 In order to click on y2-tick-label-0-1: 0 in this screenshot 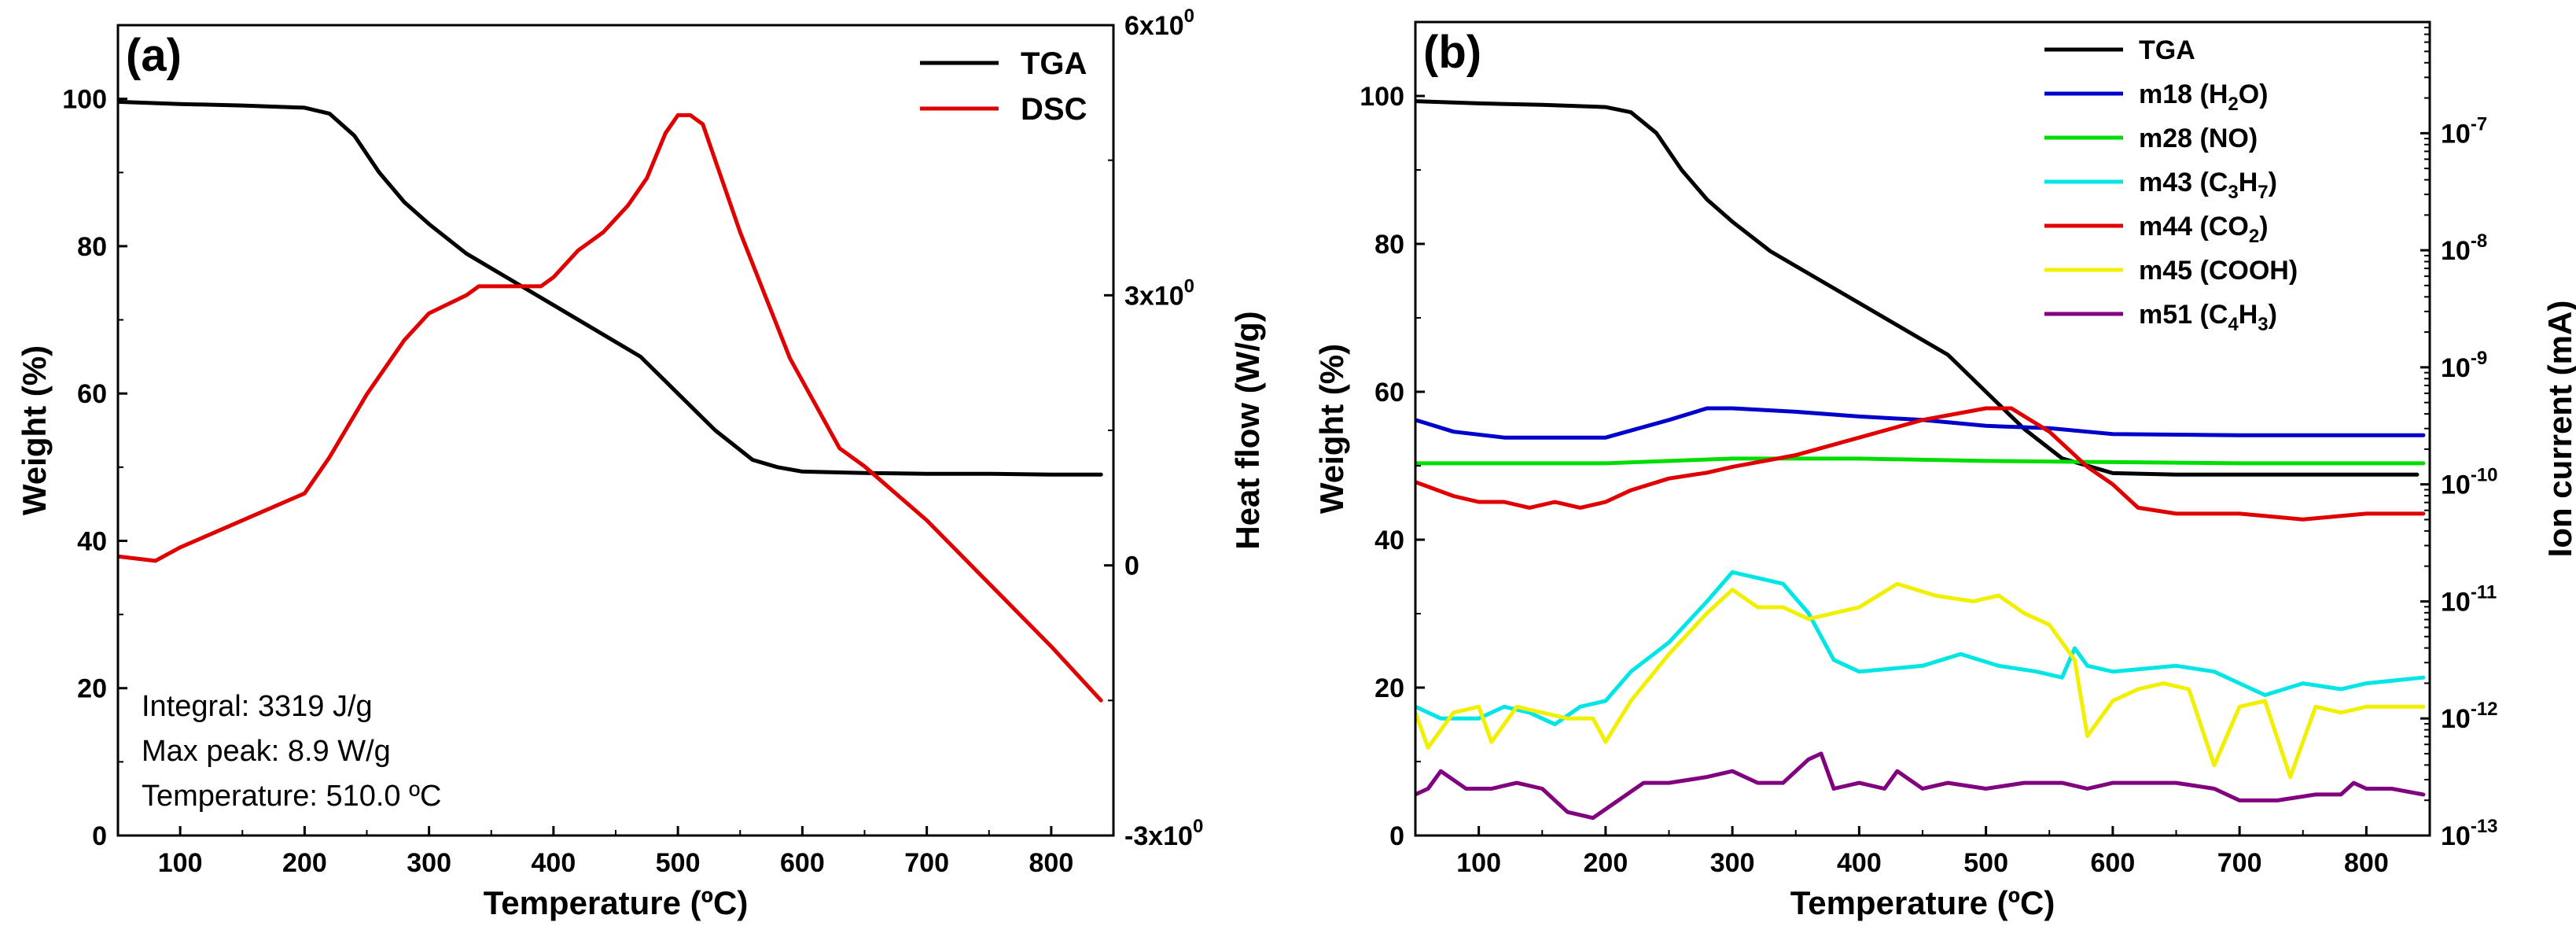, I will do `click(1132, 566)`.